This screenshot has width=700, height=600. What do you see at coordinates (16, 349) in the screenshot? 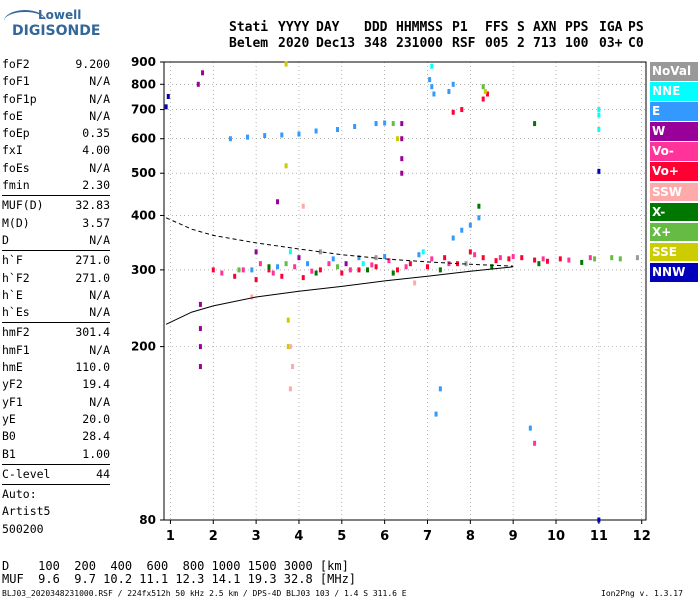
I see `param-name: hmF1` at bounding box center [16, 349].